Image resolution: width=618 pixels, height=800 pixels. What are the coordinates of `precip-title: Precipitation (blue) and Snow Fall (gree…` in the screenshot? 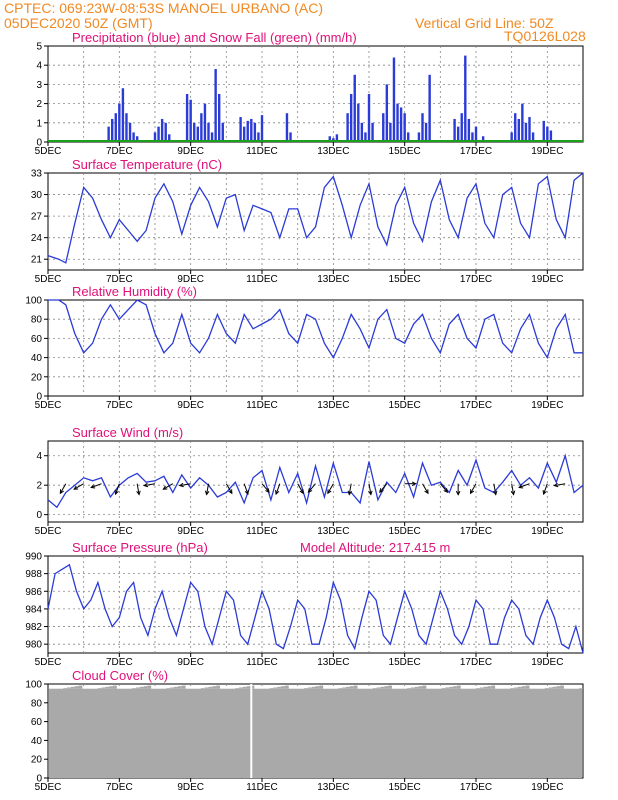 It's located at (214, 37).